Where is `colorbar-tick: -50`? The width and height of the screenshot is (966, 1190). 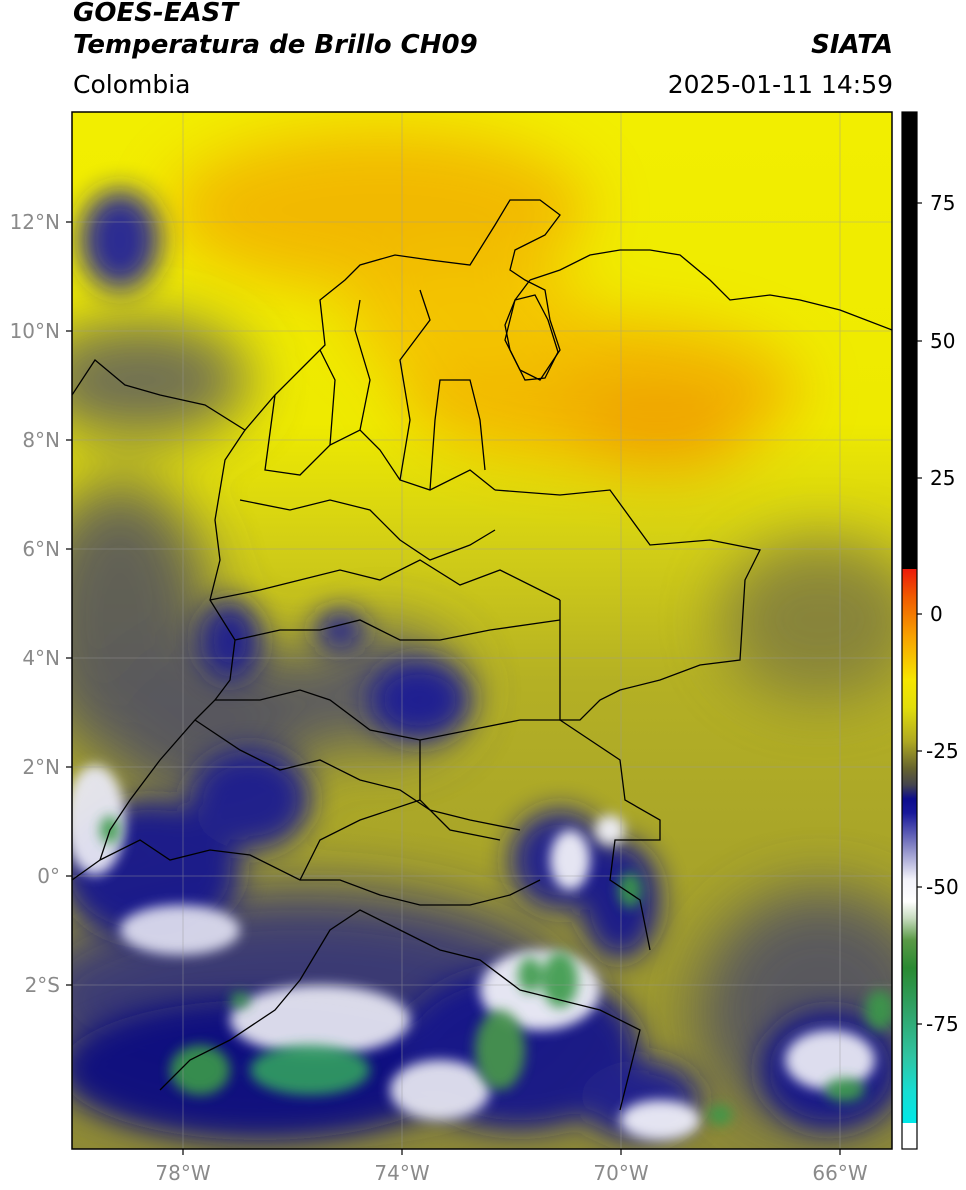 colorbar-tick: -50 is located at coordinates (942, 887).